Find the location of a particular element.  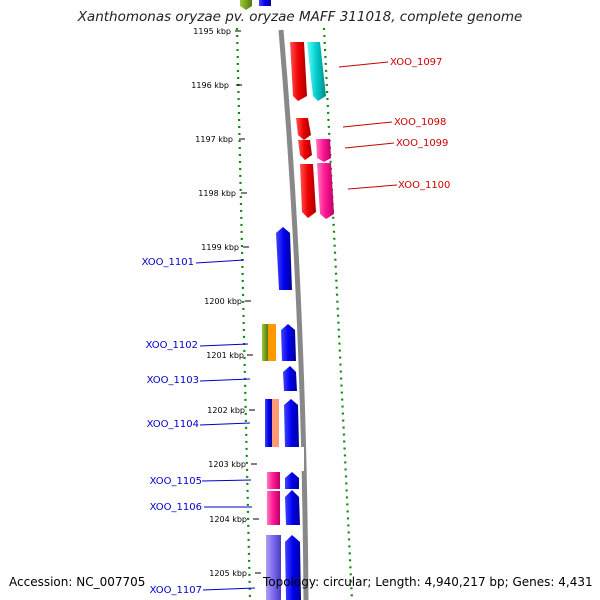

gene-arrow-xoo-1098b is located at coordinates (305, 150).